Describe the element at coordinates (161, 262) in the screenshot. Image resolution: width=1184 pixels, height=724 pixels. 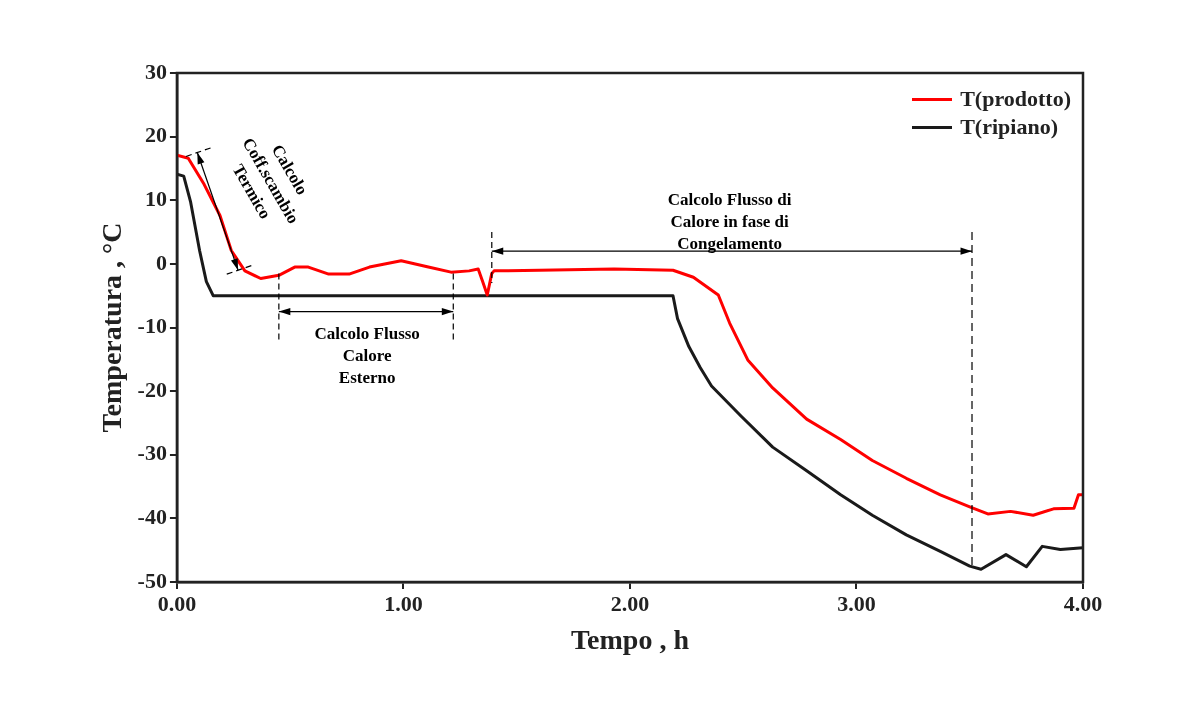
I see `y-tick-label: 0` at that location.